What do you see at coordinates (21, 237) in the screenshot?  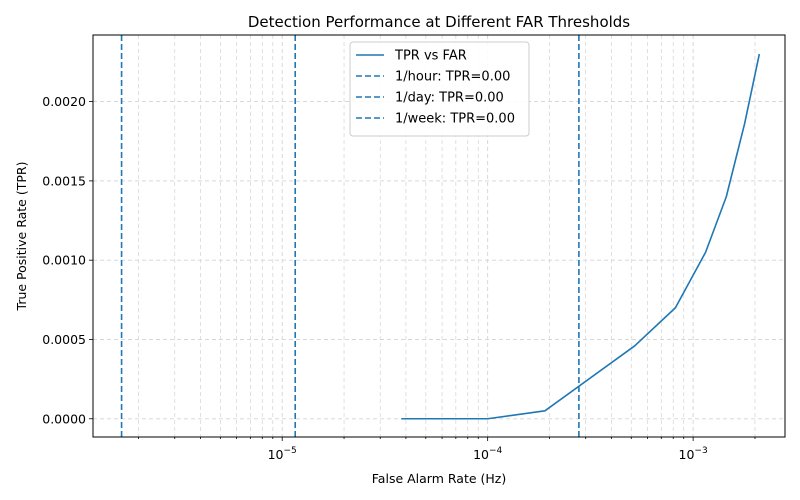 I see `y-axis-label: True Positive Rate (TPR)` at bounding box center [21, 237].